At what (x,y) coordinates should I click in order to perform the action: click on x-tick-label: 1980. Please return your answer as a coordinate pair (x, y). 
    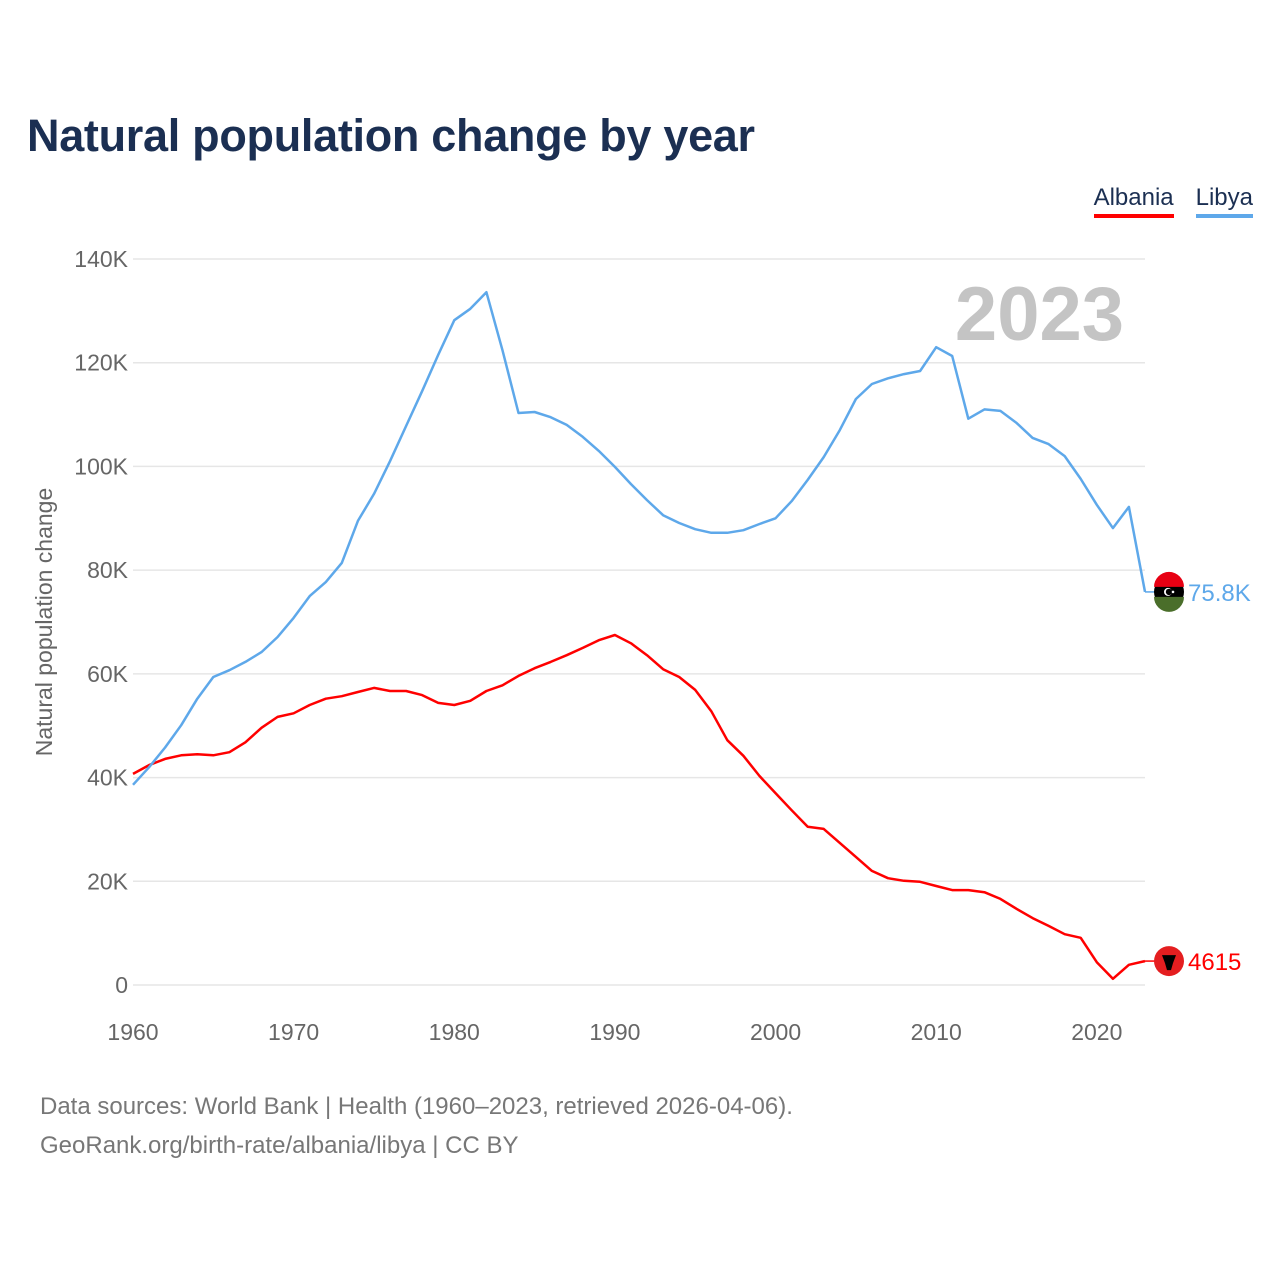
    Looking at the image, I should click on (454, 1032).